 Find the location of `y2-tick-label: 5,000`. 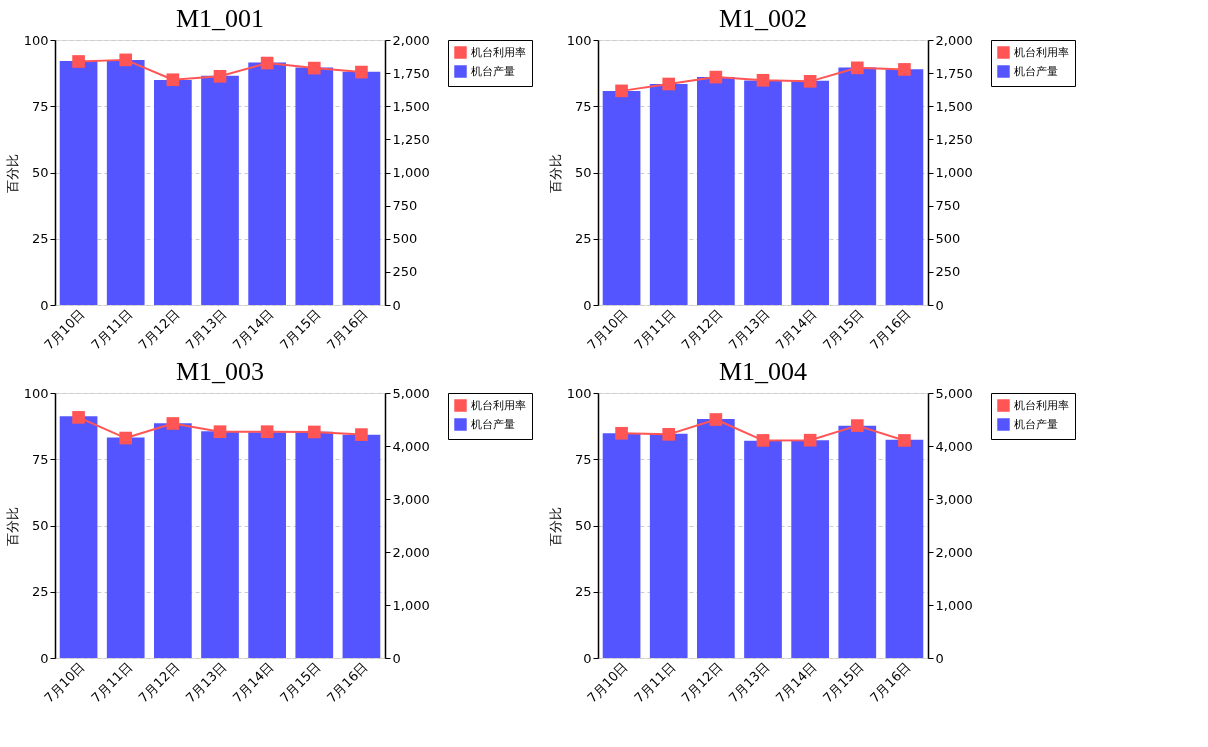

y2-tick-label: 5,000 is located at coordinates (411, 393).